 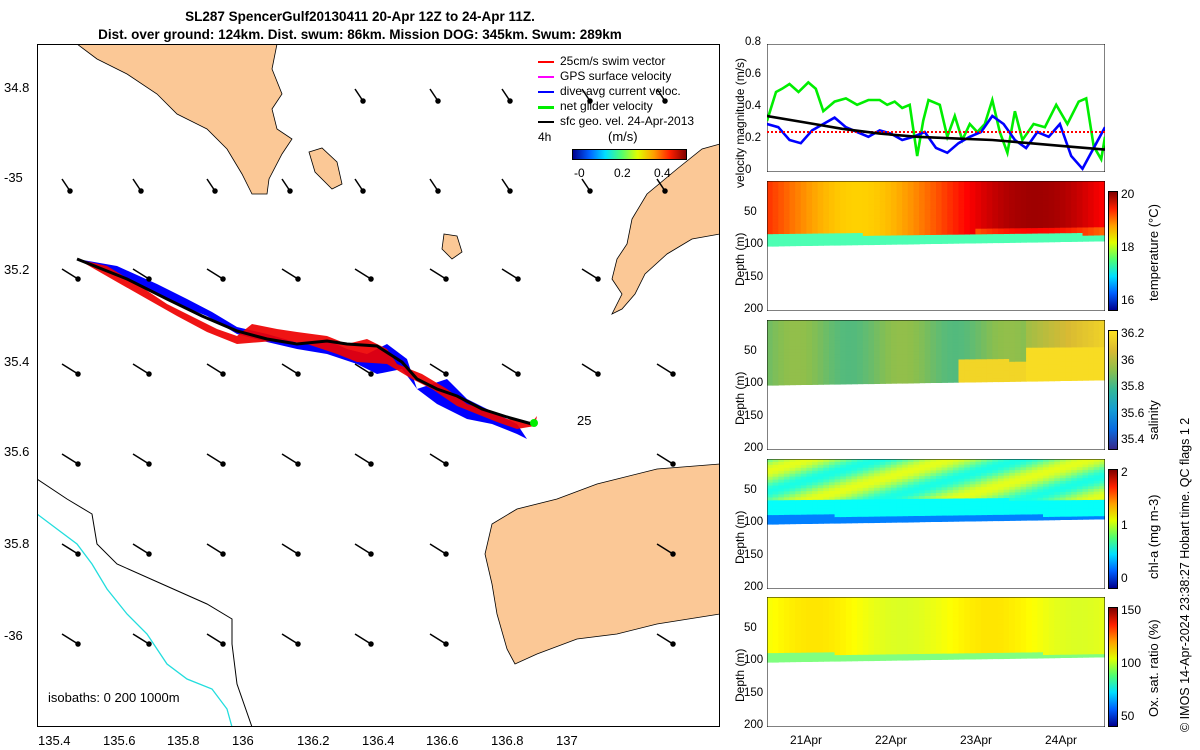 What do you see at coordinates (141, 274) in the screenshot?
I see `geo-arrow` at bounding box center [141, 274].